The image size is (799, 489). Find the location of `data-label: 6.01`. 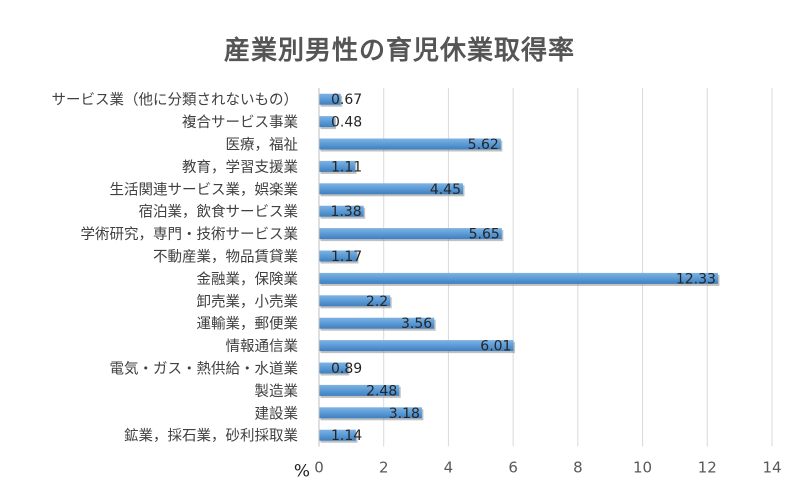

data-label: 6.01 is located at coordinates (495, 347).